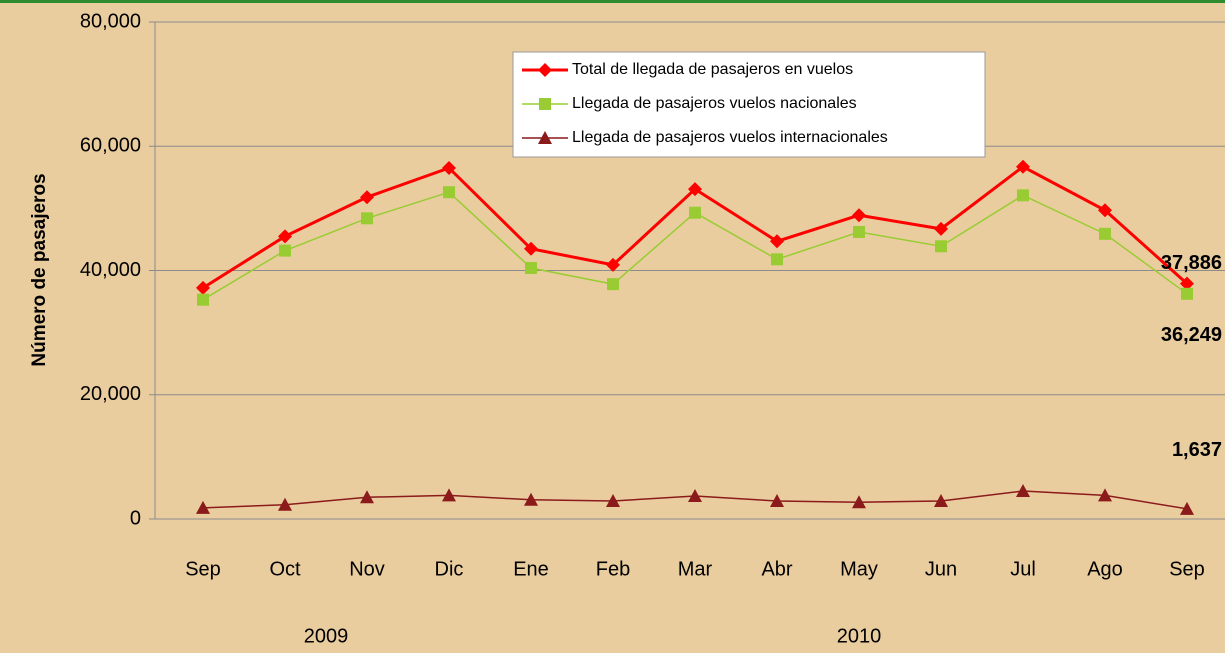  Describe the element at coordinates (941, 569) in the screenshot. I see `x-tick-label: Jun` at that location.